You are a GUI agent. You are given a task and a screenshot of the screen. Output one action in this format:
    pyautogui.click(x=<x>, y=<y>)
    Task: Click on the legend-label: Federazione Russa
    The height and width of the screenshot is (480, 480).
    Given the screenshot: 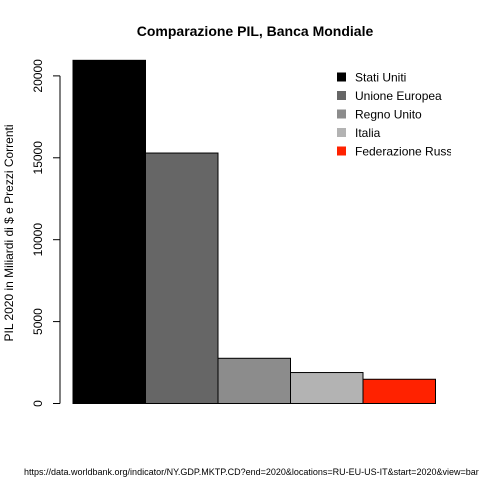 What is the action you would take?
    pyautogui.click(x=407, y=152)
    